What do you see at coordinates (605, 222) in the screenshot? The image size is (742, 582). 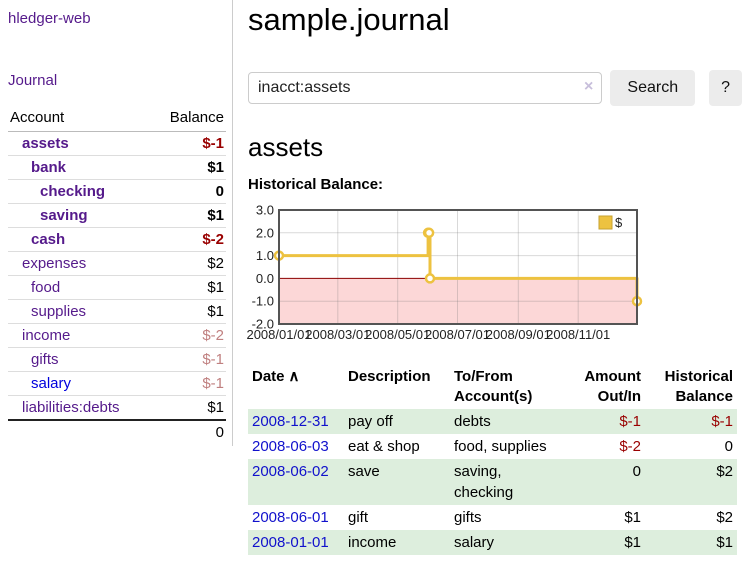 I see `legend-swatch` at bounding box center [605, 222].